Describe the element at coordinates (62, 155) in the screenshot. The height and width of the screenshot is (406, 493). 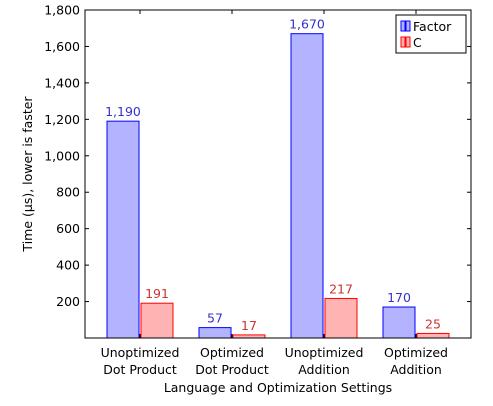
I see `y-tick-label: 1,000` at that location.